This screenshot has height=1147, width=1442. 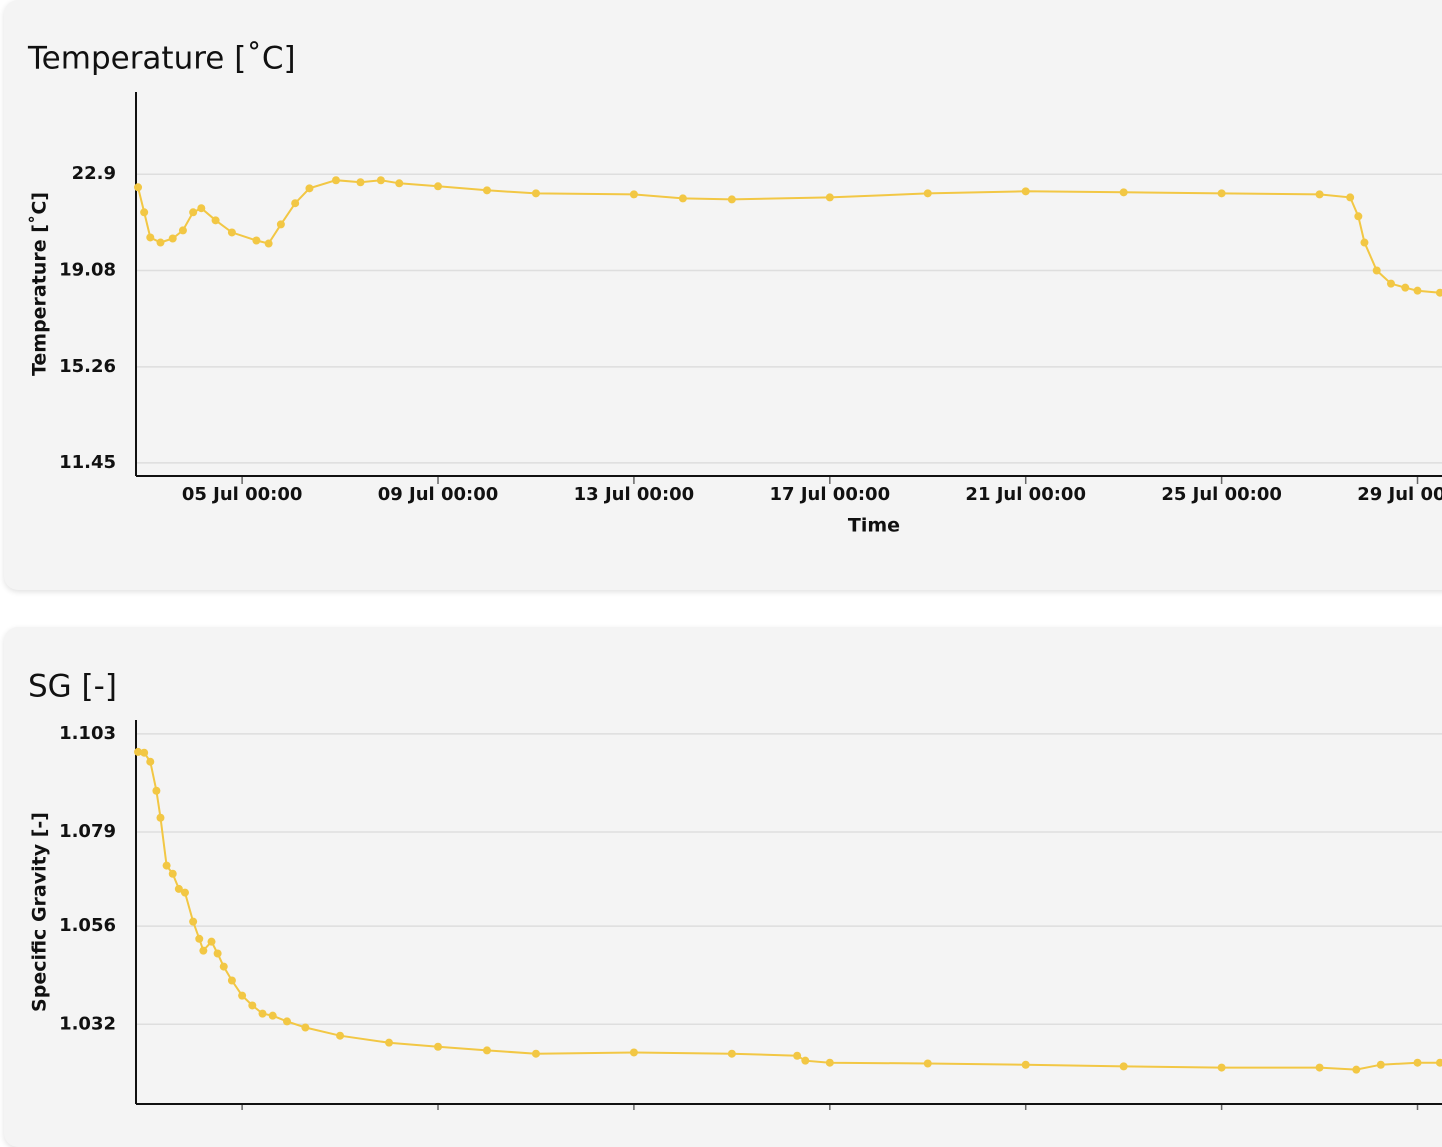 What do you see at coordinates (87, 270) in the screenshot?
I see `y-tick-label: 19.08` at bounding box center [87, 270].